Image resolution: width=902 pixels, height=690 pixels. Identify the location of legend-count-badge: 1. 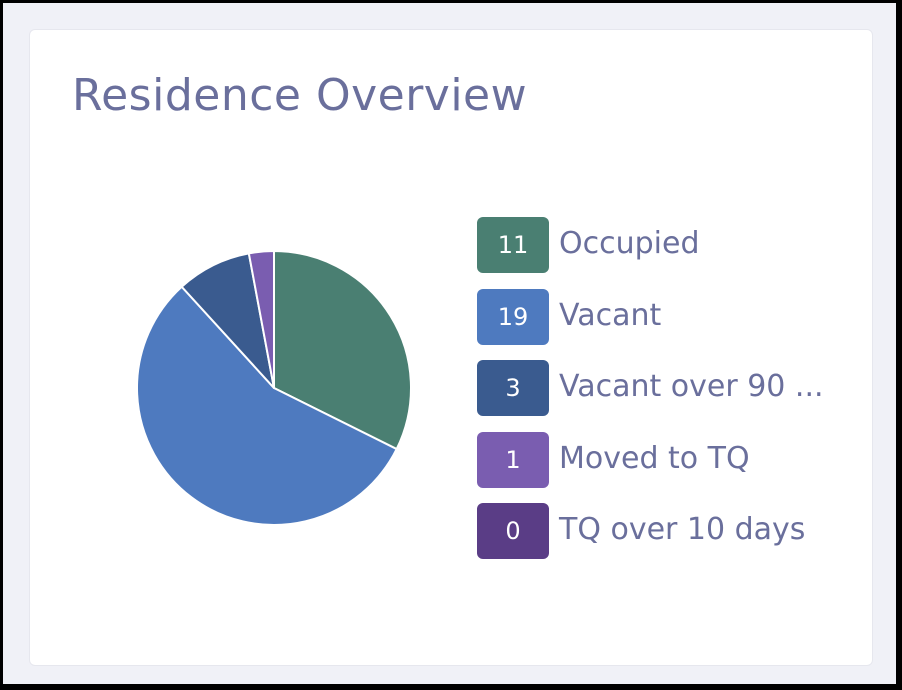
(513, 459).